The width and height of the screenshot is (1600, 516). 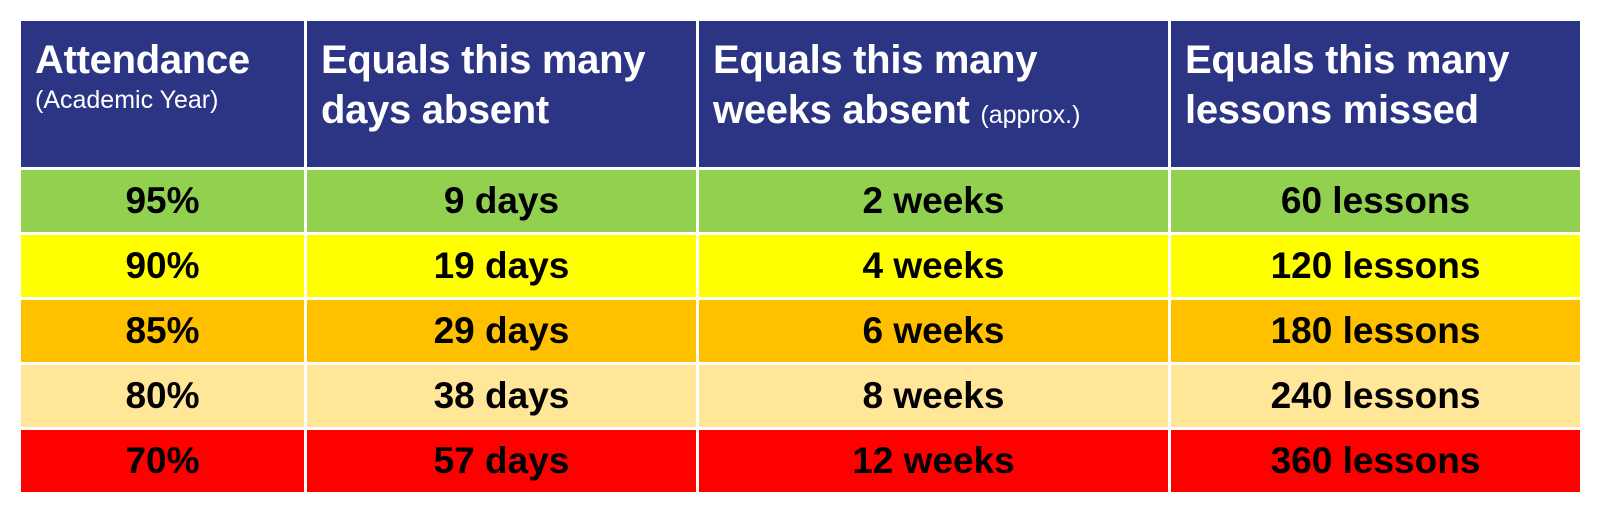 I want to click on attendance-cell: 90%, so click(x=162, y=266).